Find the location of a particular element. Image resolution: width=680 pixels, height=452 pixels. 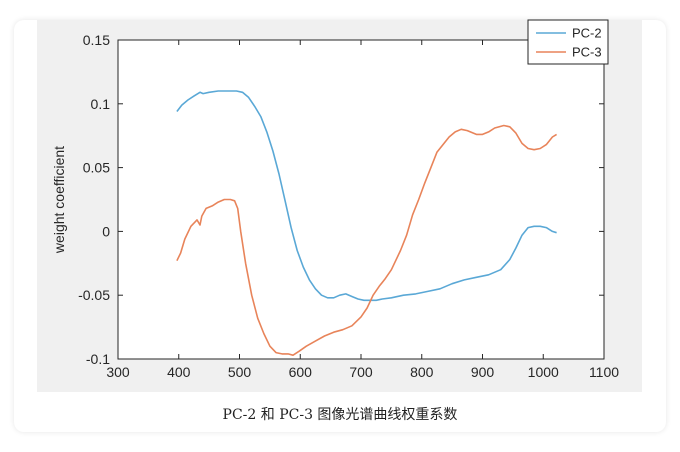

y-tick-label: 0.05 is located at coordinates (96, 168).